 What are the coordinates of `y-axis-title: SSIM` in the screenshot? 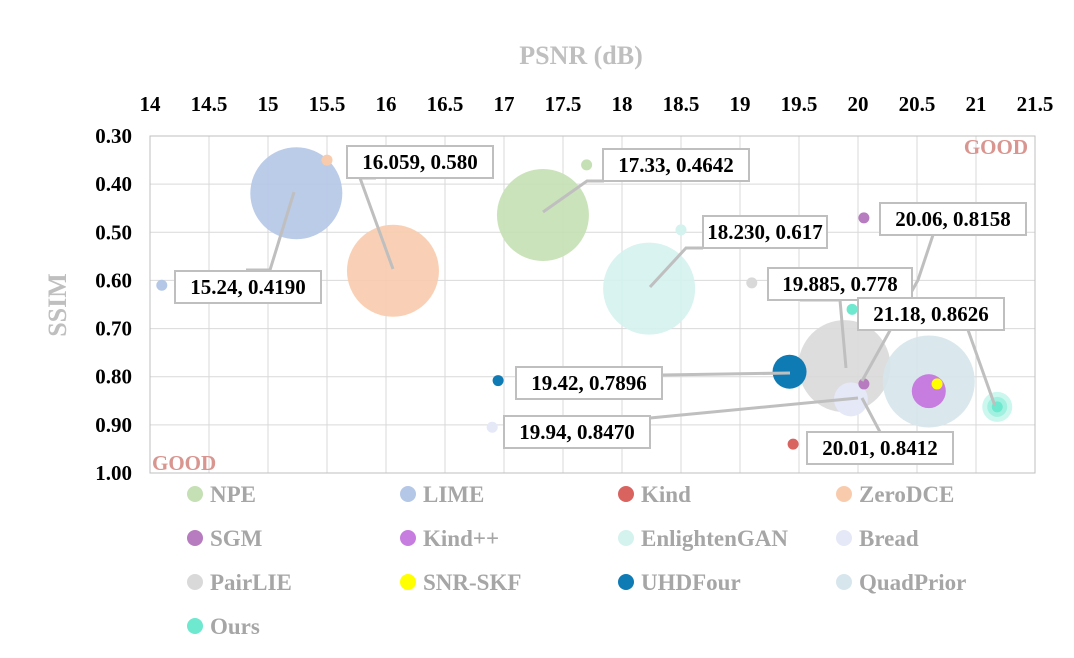 It's located at (57, 305).